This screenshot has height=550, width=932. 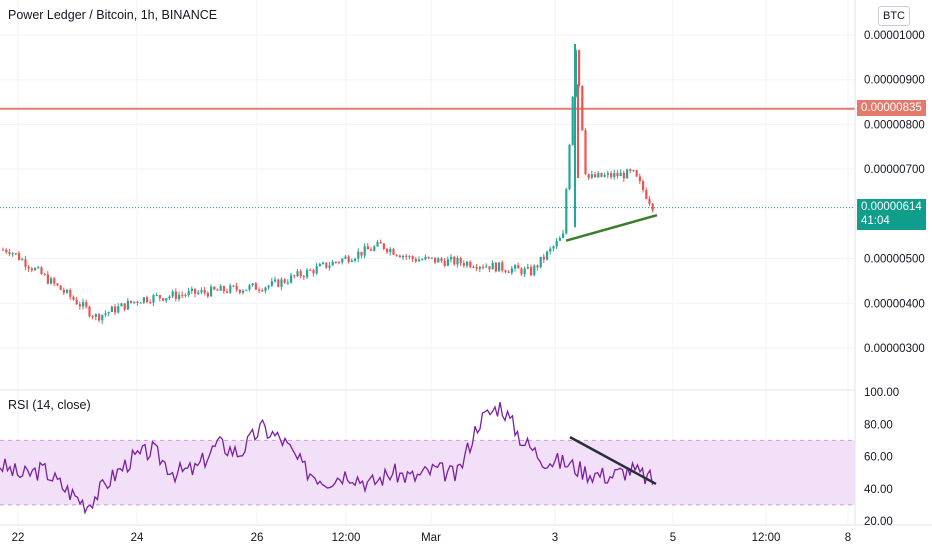 What do you see at coordinates (878, 490) in the screenshot?
I see `rsi-tick-label: 40.00` at bounding box center [878, 490].